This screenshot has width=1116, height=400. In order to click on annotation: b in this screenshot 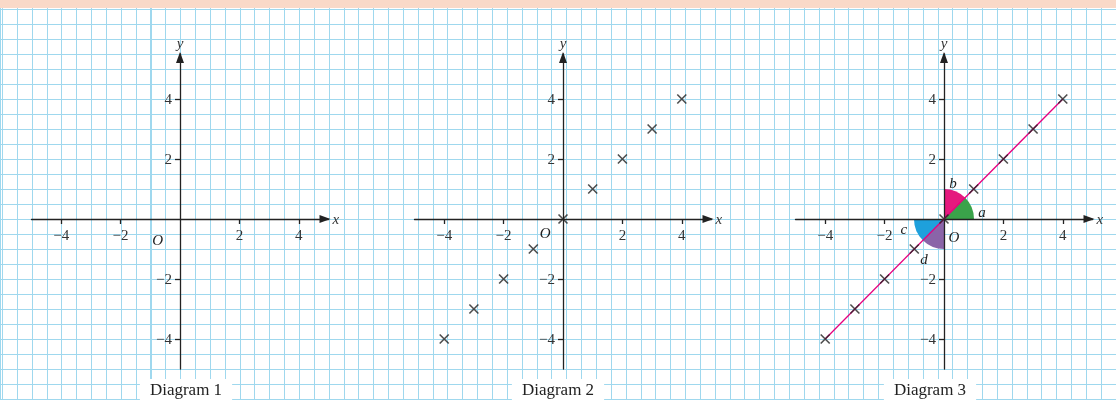, I will do `click(953, 183)`.